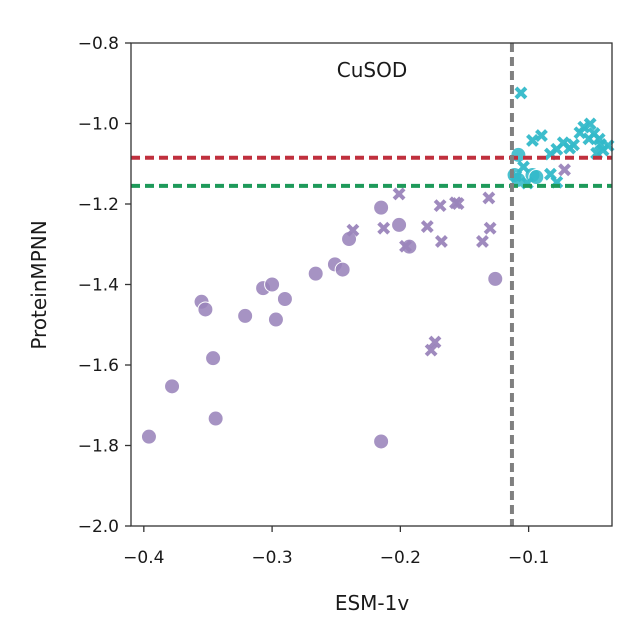  What do you see at coordinates (98, 44) in the screenshot?
I see `y-tick-label: −0.8` at bounding box center [98, 44].